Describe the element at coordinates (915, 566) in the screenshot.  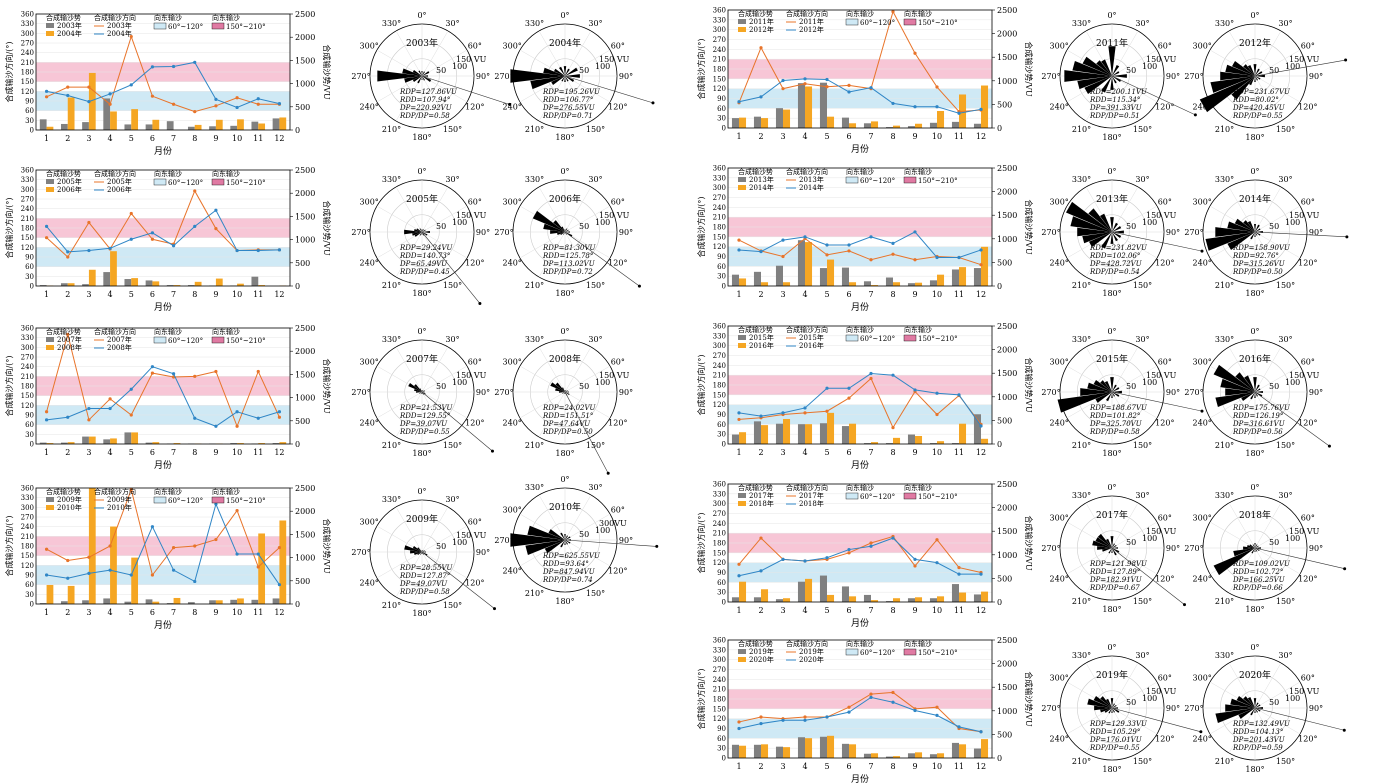
I see `direction-point-2017年` at that location.